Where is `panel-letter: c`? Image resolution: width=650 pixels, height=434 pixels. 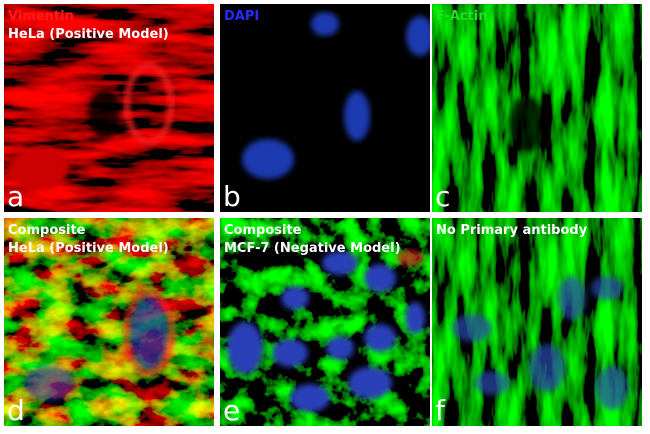 panel-letter: c is located at coordinates (442, 196).